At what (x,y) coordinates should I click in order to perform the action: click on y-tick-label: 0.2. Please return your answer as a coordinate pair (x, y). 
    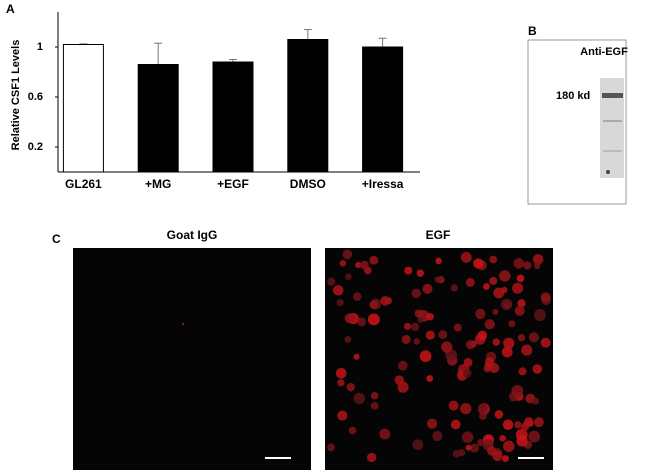
    Looking at the image, I should click on (35, 147).